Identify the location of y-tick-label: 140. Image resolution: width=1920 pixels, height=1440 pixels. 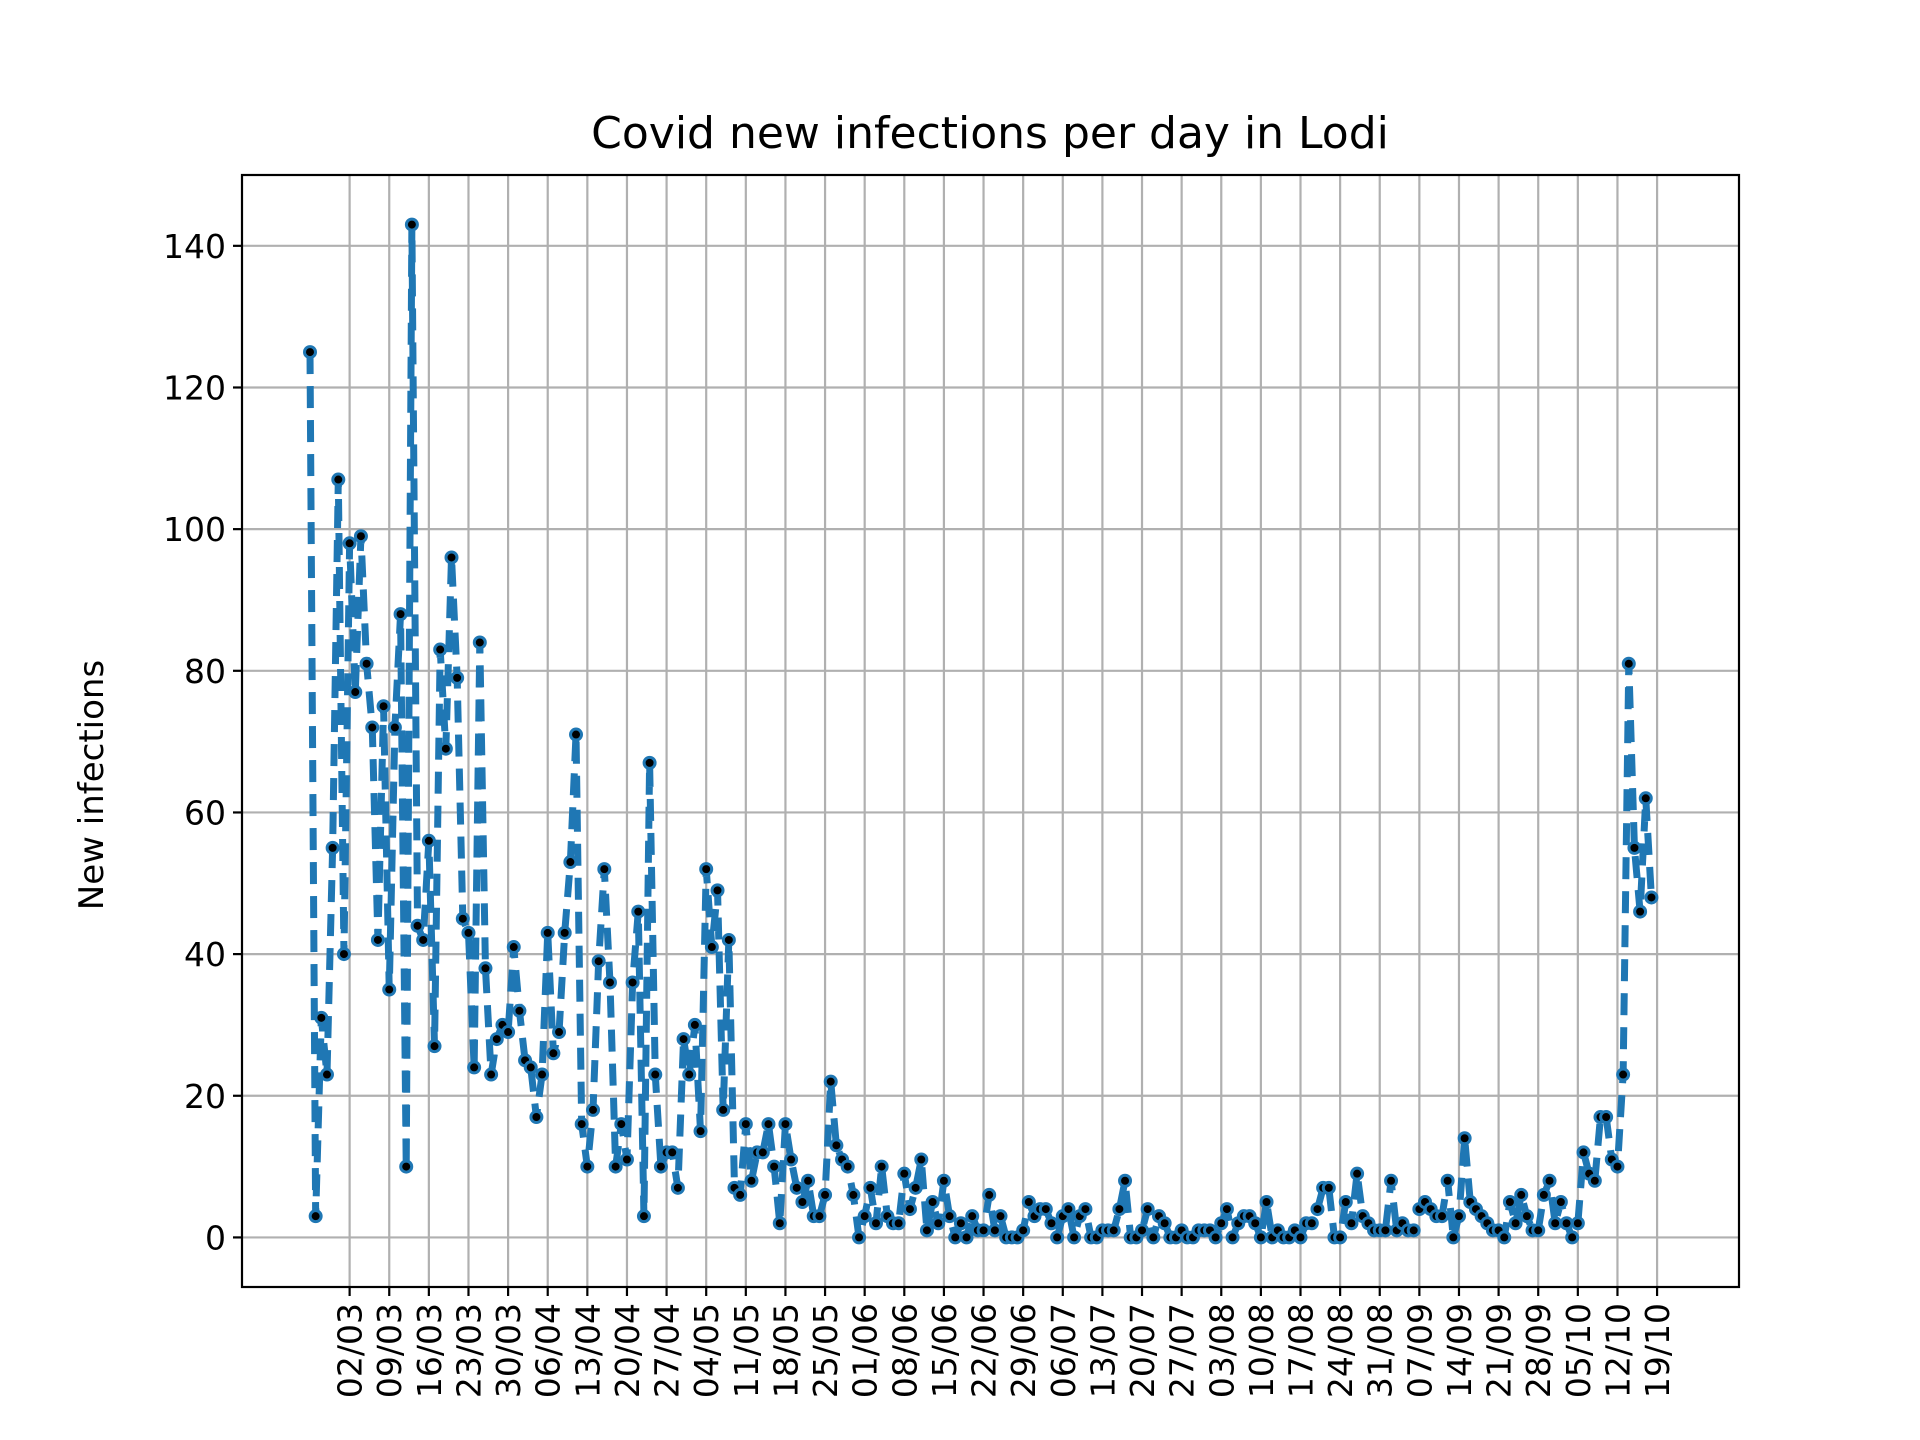
(194, 246).